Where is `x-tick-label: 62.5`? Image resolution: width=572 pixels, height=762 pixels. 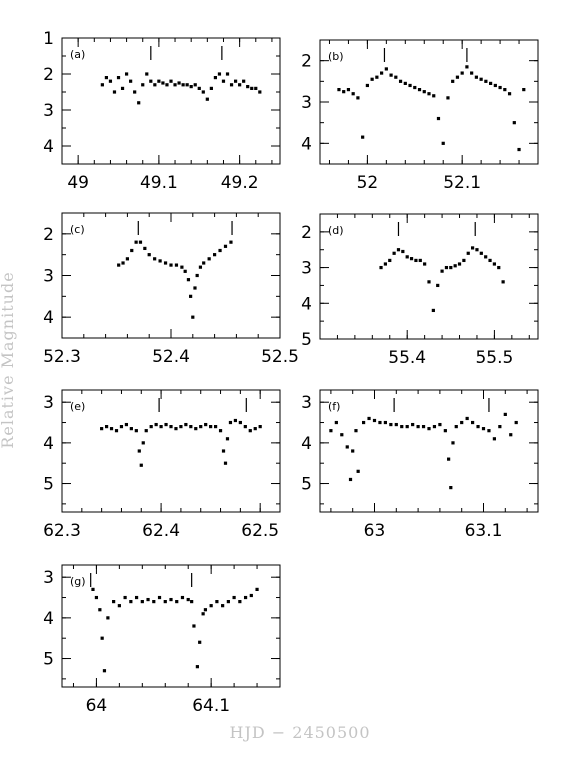
x-tick-label: 62.5 is located at coordinates (260, 531).